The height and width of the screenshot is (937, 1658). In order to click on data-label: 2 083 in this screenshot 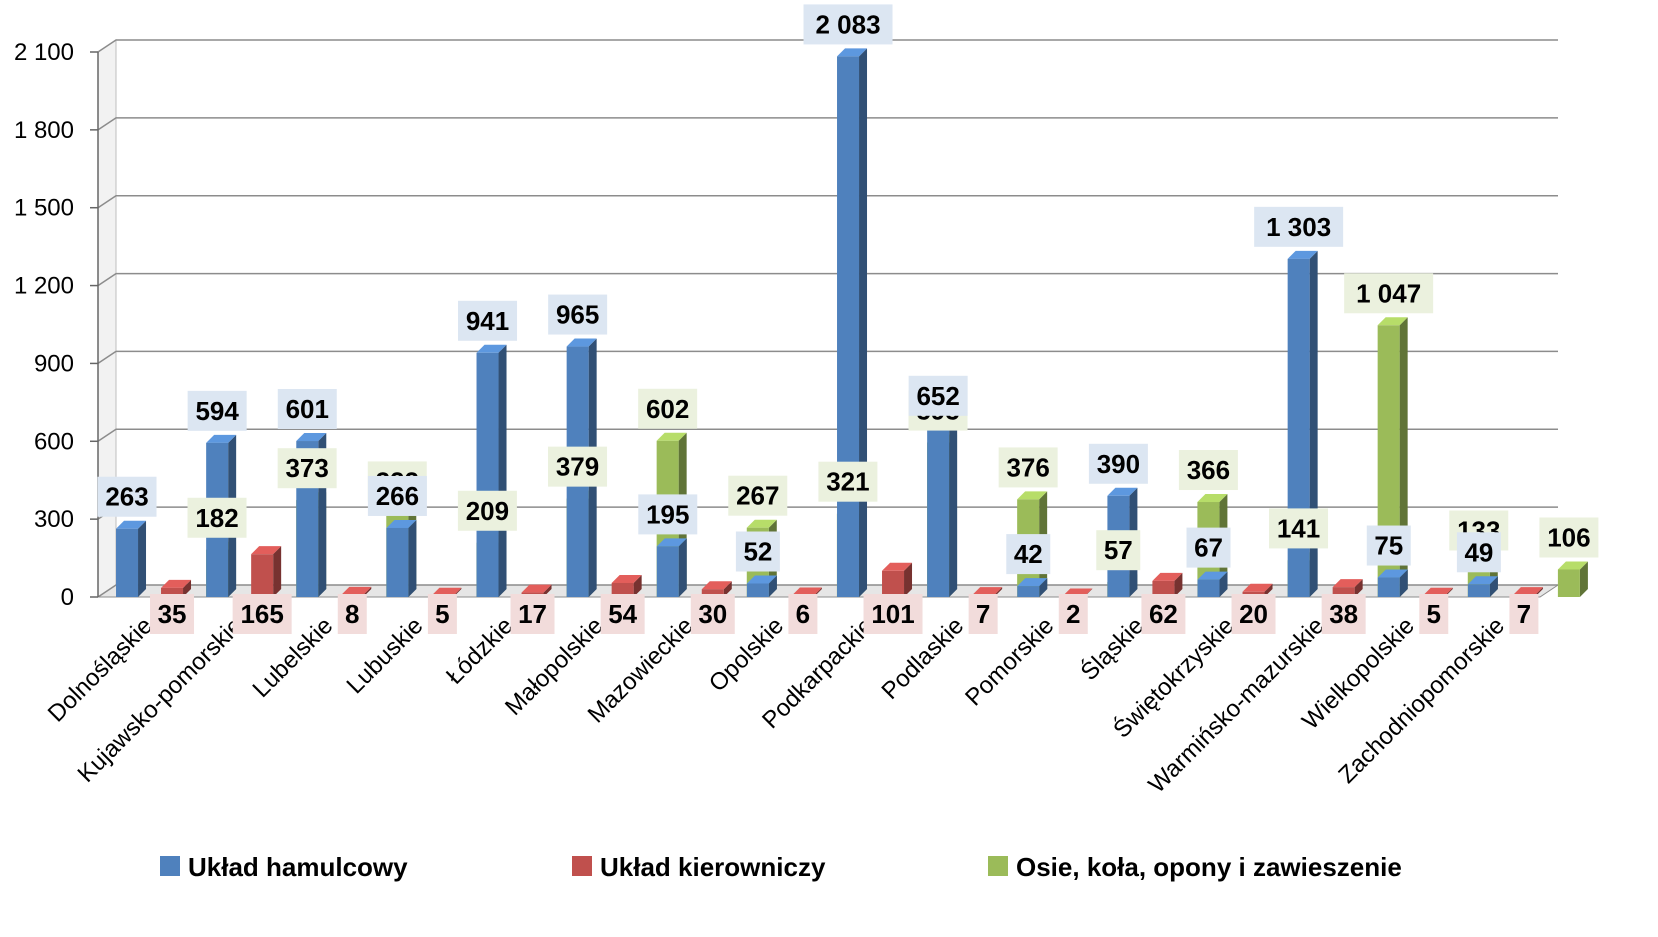, I will do `click(847, 24)`.